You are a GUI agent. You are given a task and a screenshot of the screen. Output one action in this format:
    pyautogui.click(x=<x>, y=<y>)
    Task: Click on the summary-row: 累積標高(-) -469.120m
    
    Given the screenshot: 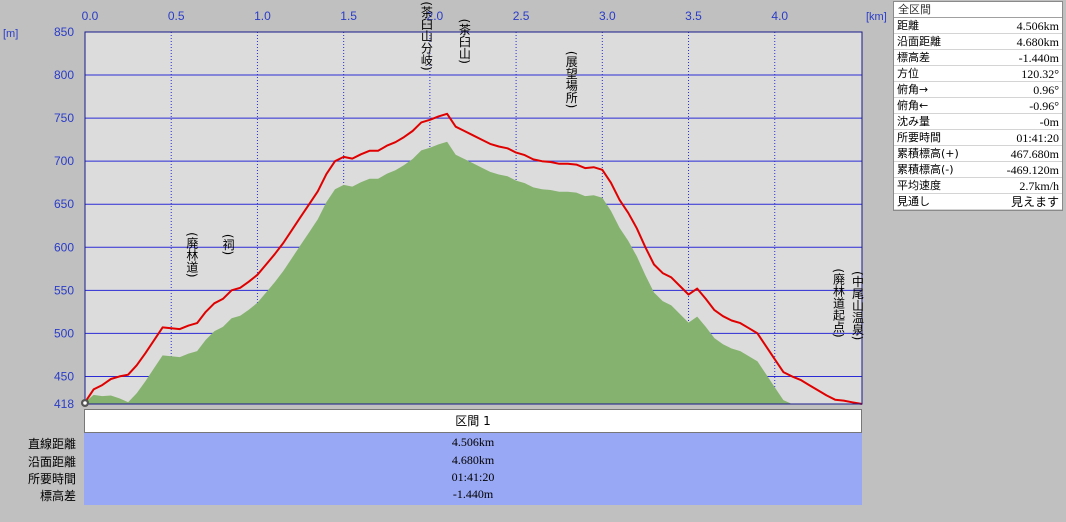 What is the action you would take?
    pyautogui.click(x=978, y=169)
    